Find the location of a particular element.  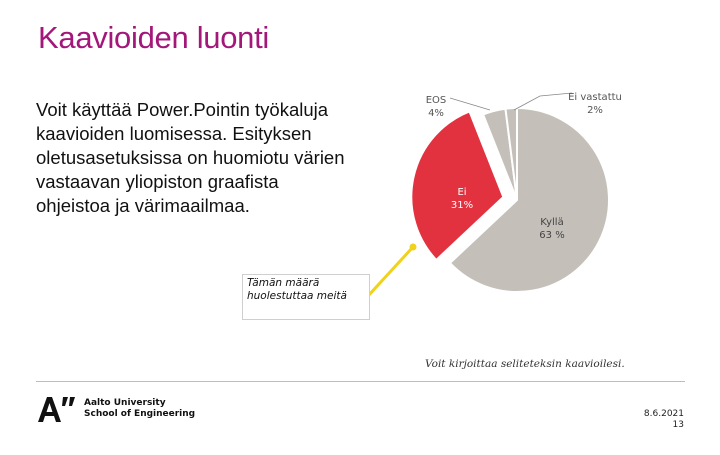

label-name: EOS is located at coordinates (436, 100).